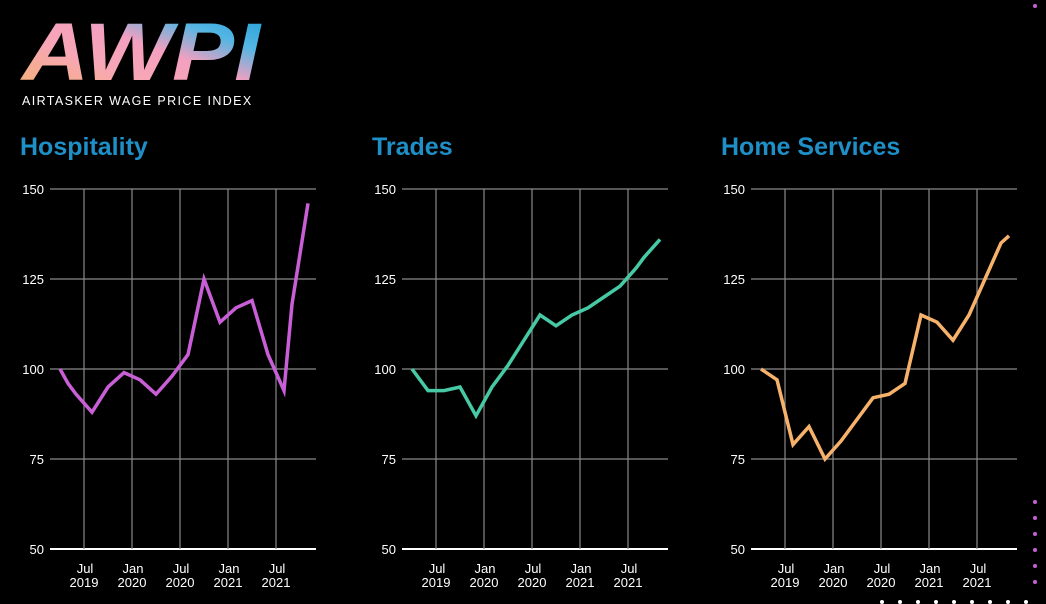 This screenshot has height=604, width=1046. Describe the element at coordinates (33, 369) in the screenshot. I see `hospitality-ytick-label: 100` at that location.